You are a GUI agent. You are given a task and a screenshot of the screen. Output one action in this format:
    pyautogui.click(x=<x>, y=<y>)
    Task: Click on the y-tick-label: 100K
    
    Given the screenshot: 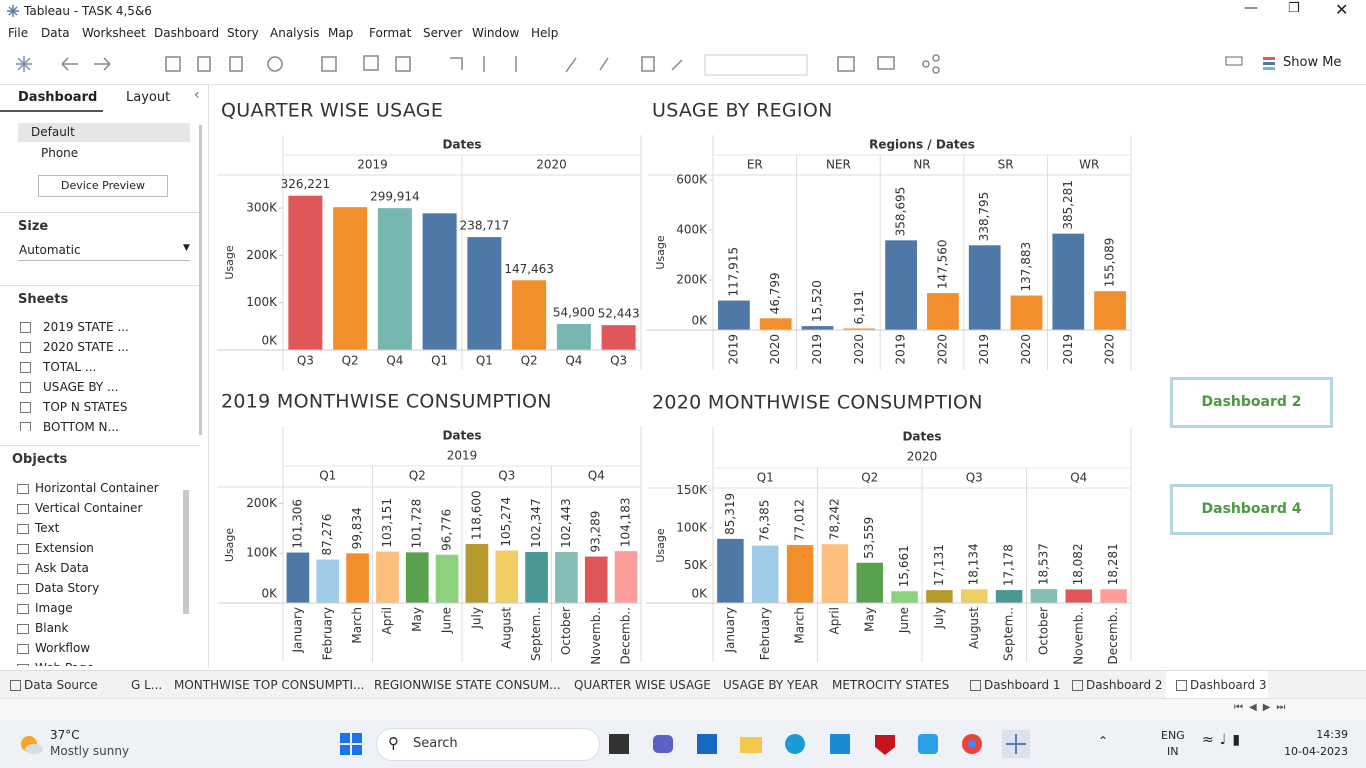 What is the action you would take?
    pyautogui.click(x=262, y=553)
    